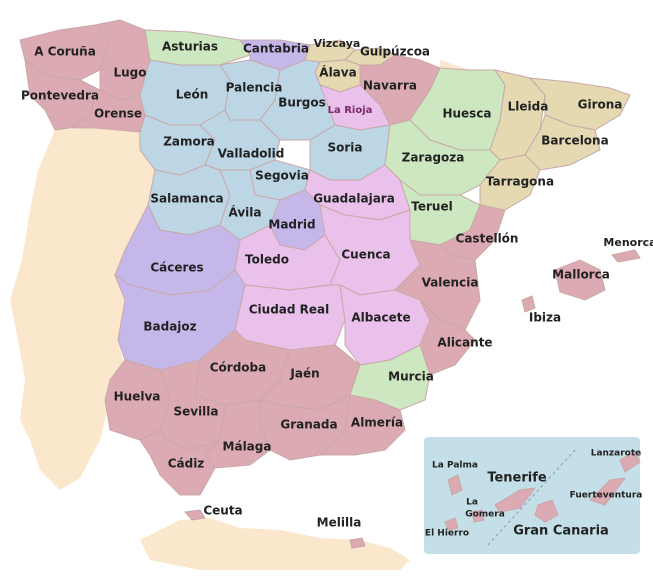 The height and width of the screenshot is (583, 653). Describe the element at coordinates (289, 310) in the screenshot. I see `label-ciudad-real: Ciudad Real` at that location.